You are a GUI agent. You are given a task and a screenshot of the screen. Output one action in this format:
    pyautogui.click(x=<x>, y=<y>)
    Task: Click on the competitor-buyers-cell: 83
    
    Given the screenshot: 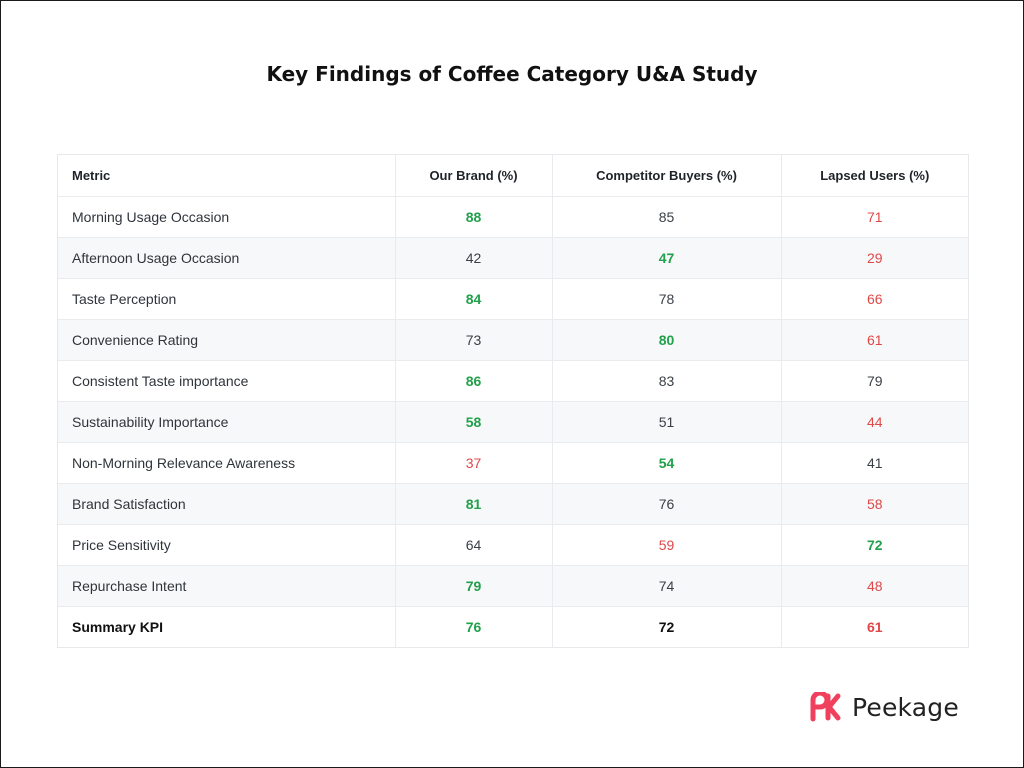 What is the action you would take?
    pyautogui.click(x=667, y=381)
    